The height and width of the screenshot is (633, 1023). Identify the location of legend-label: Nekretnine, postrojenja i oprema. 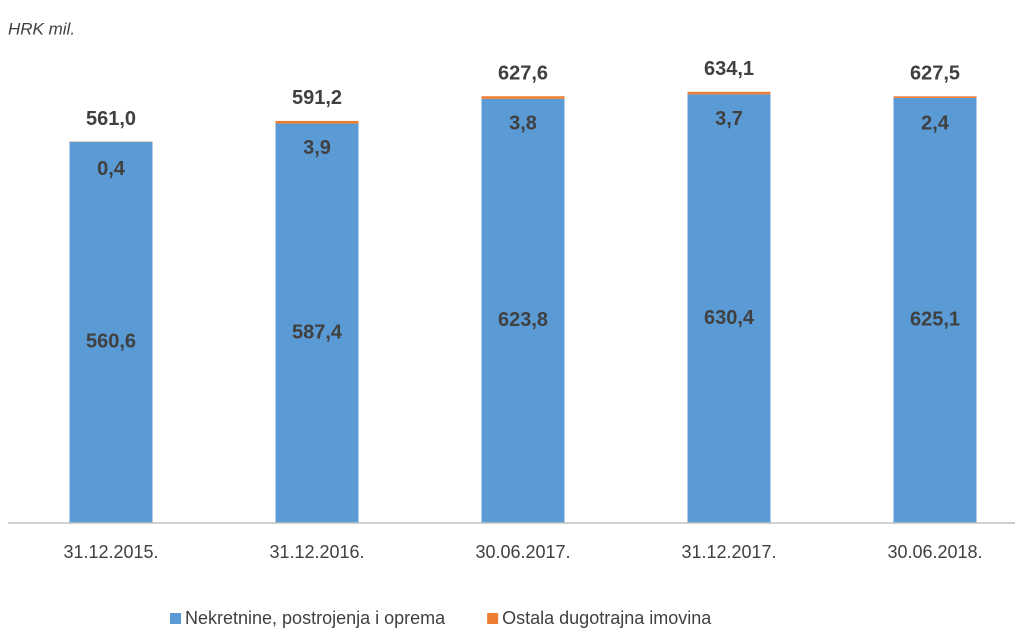
(315, 618).